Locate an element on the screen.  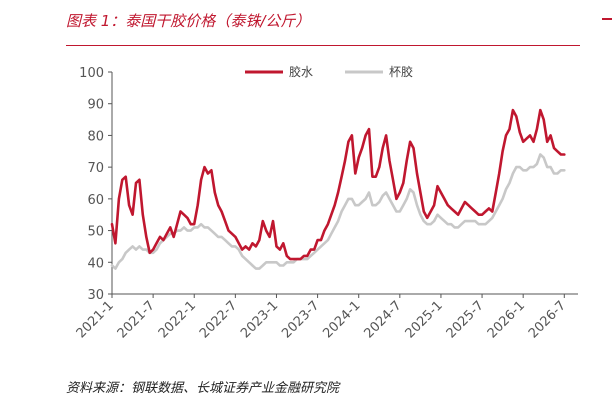
y-tick-label: 30 is located at coordinates (95, 295).